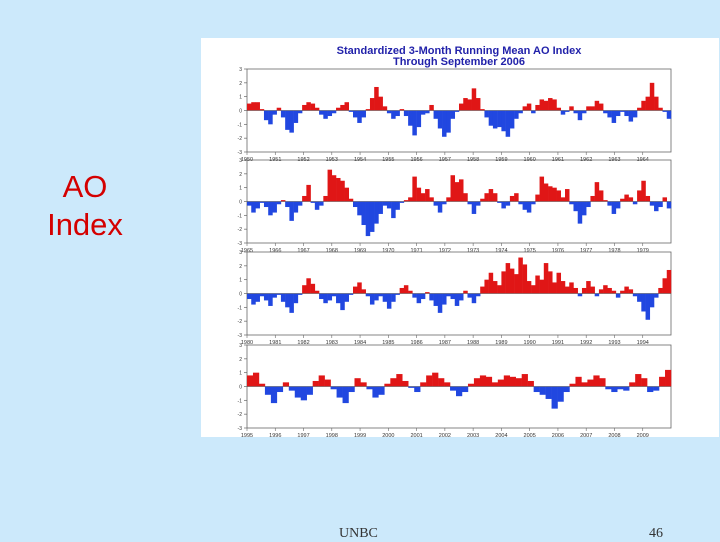 The width and height of the screenshot is (720, 542). What do you see at coordinates (558, 251) in the screenshot?
I see `x-tick-label: 1976` at bounding box center [558, 251].